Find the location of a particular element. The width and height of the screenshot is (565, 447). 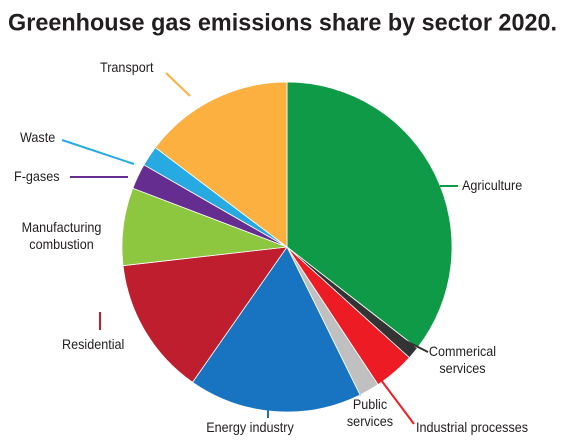

slice-label: Manufacturing combustion is located at coordinates (61, 235).